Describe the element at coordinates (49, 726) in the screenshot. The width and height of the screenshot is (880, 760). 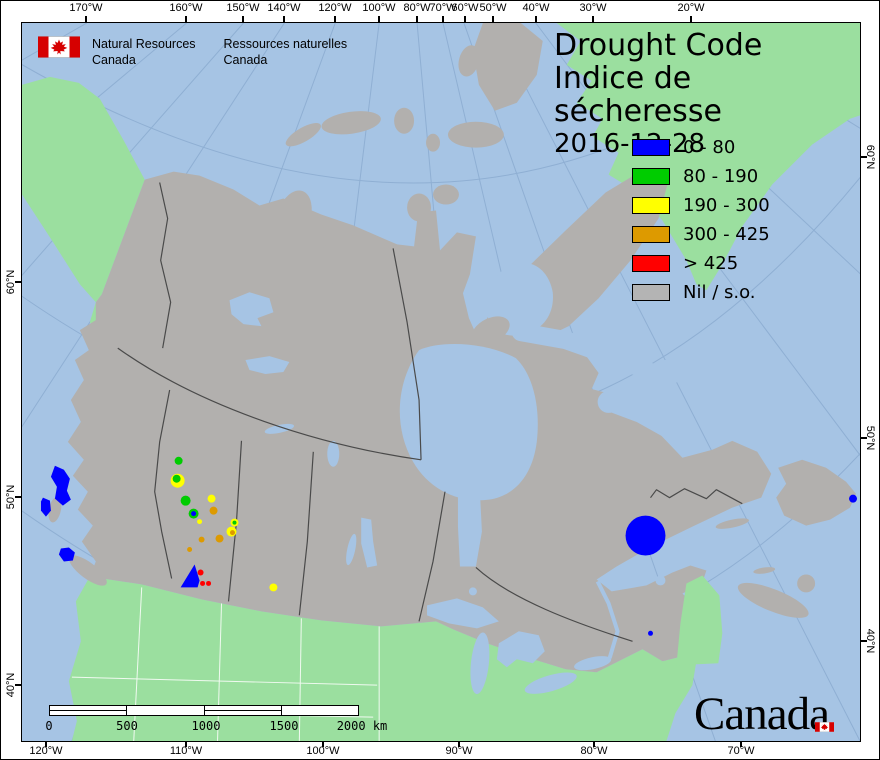
I see `scale-bar-label: 0` at that location.